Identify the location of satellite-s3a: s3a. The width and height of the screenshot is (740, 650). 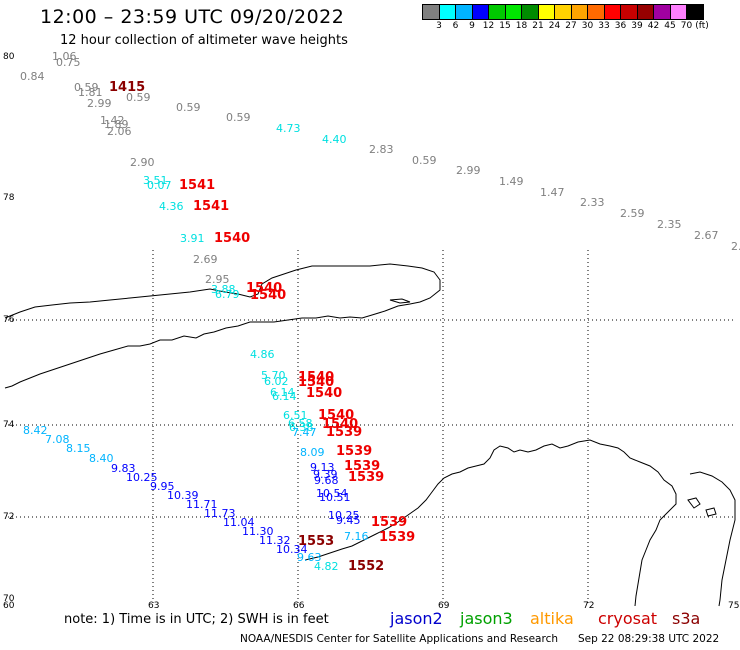
(686, 618).